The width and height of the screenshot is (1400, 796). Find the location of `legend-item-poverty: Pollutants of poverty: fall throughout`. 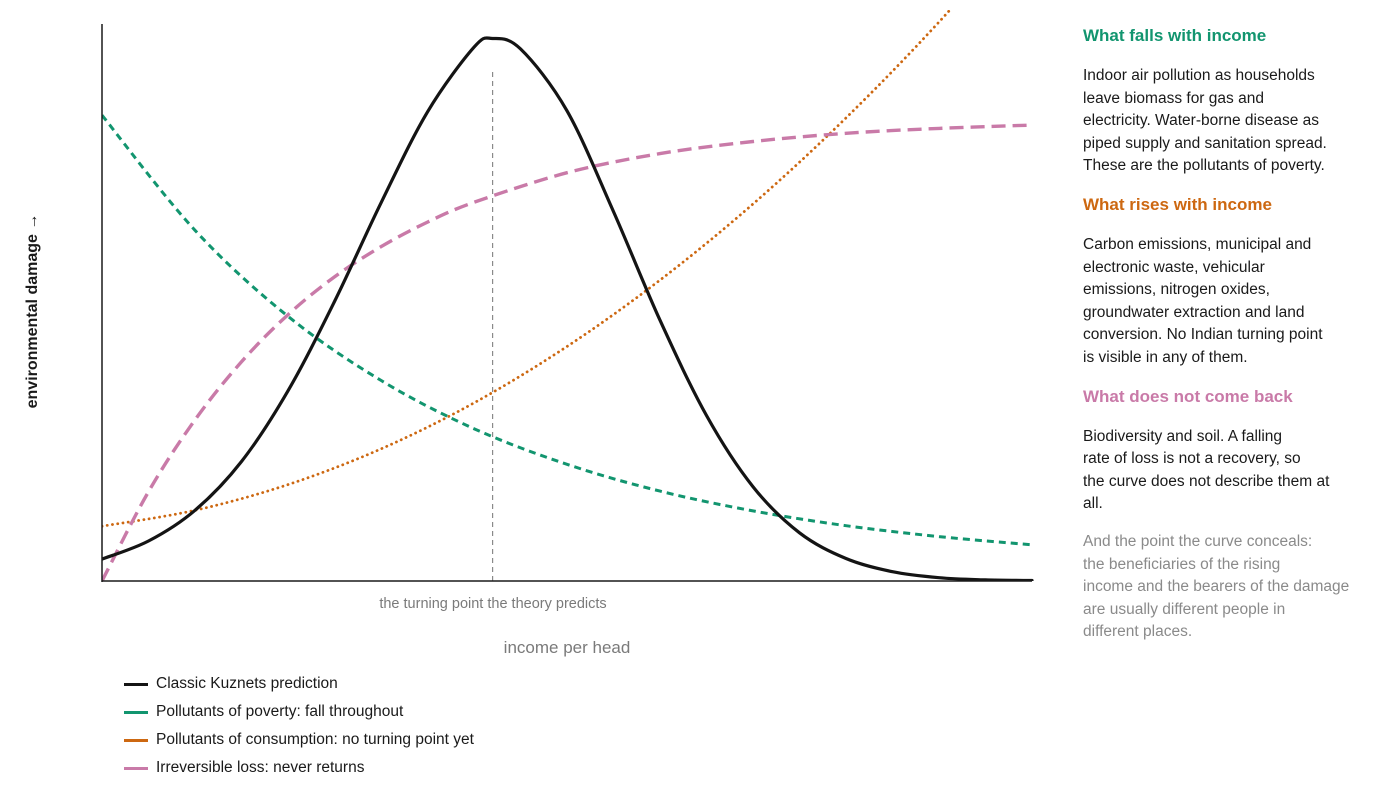

legend-item-poverty: Pollutants of poverty: fall throughout is located at coordinates (299, 712).